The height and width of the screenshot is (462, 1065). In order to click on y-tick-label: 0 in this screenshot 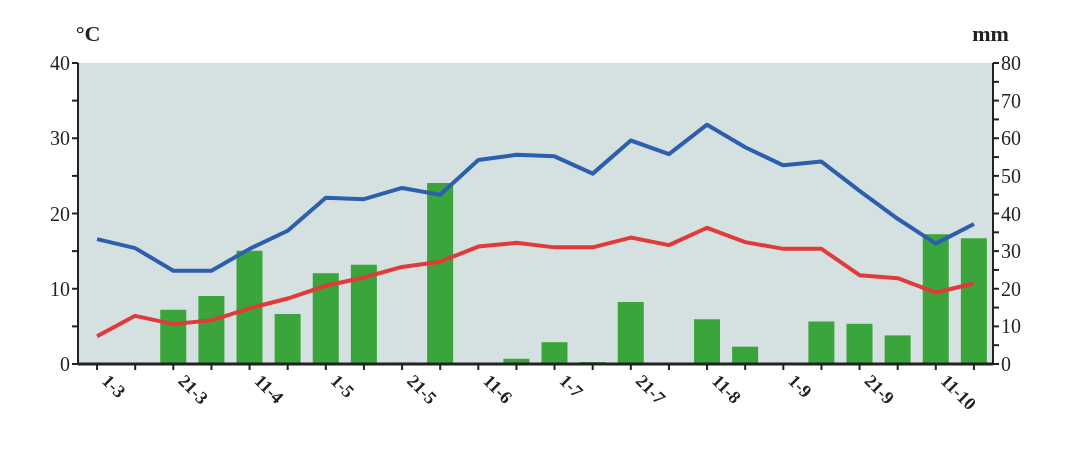, I will do `click(65, 364)`.